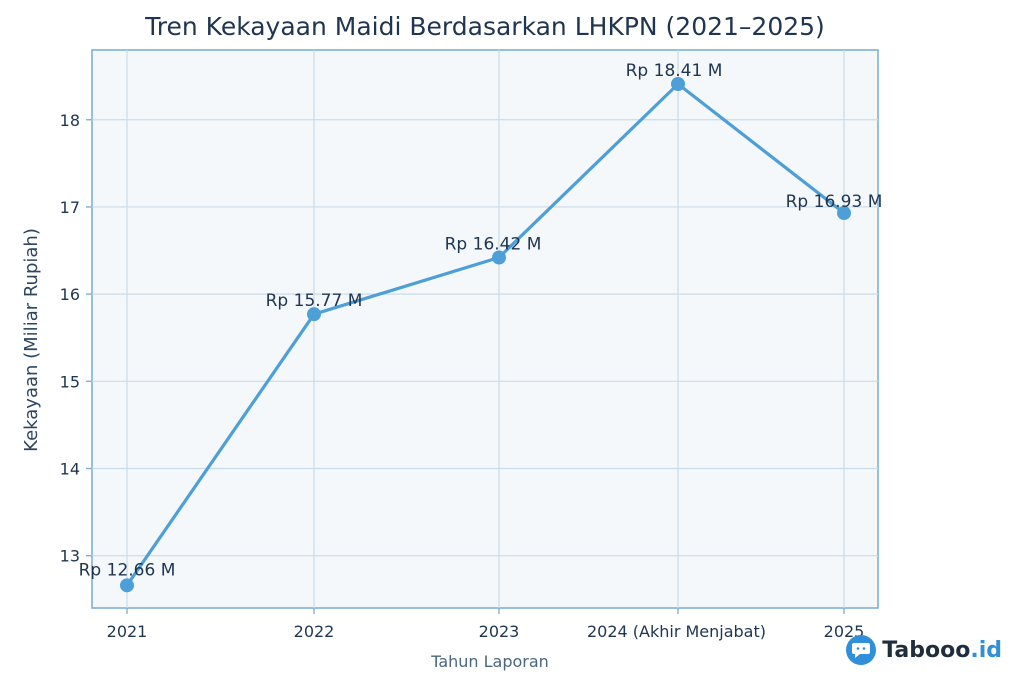  Describe the element at coordinates (489, 661) in the screenshot. I see `x-axis-label: Tahun Laporan` at that location.